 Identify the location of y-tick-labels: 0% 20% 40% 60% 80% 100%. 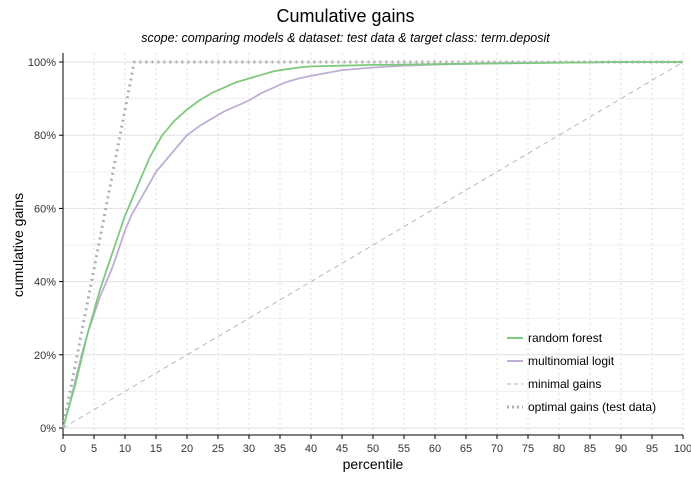
(42, 246).